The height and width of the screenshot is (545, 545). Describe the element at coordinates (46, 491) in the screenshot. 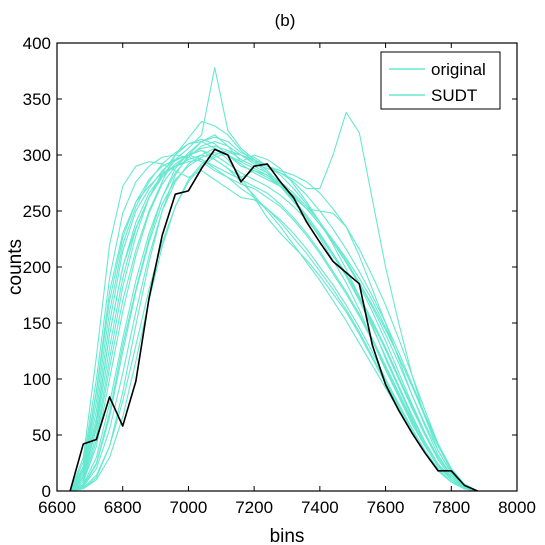

I see `y-tick-label: 0` at that location.